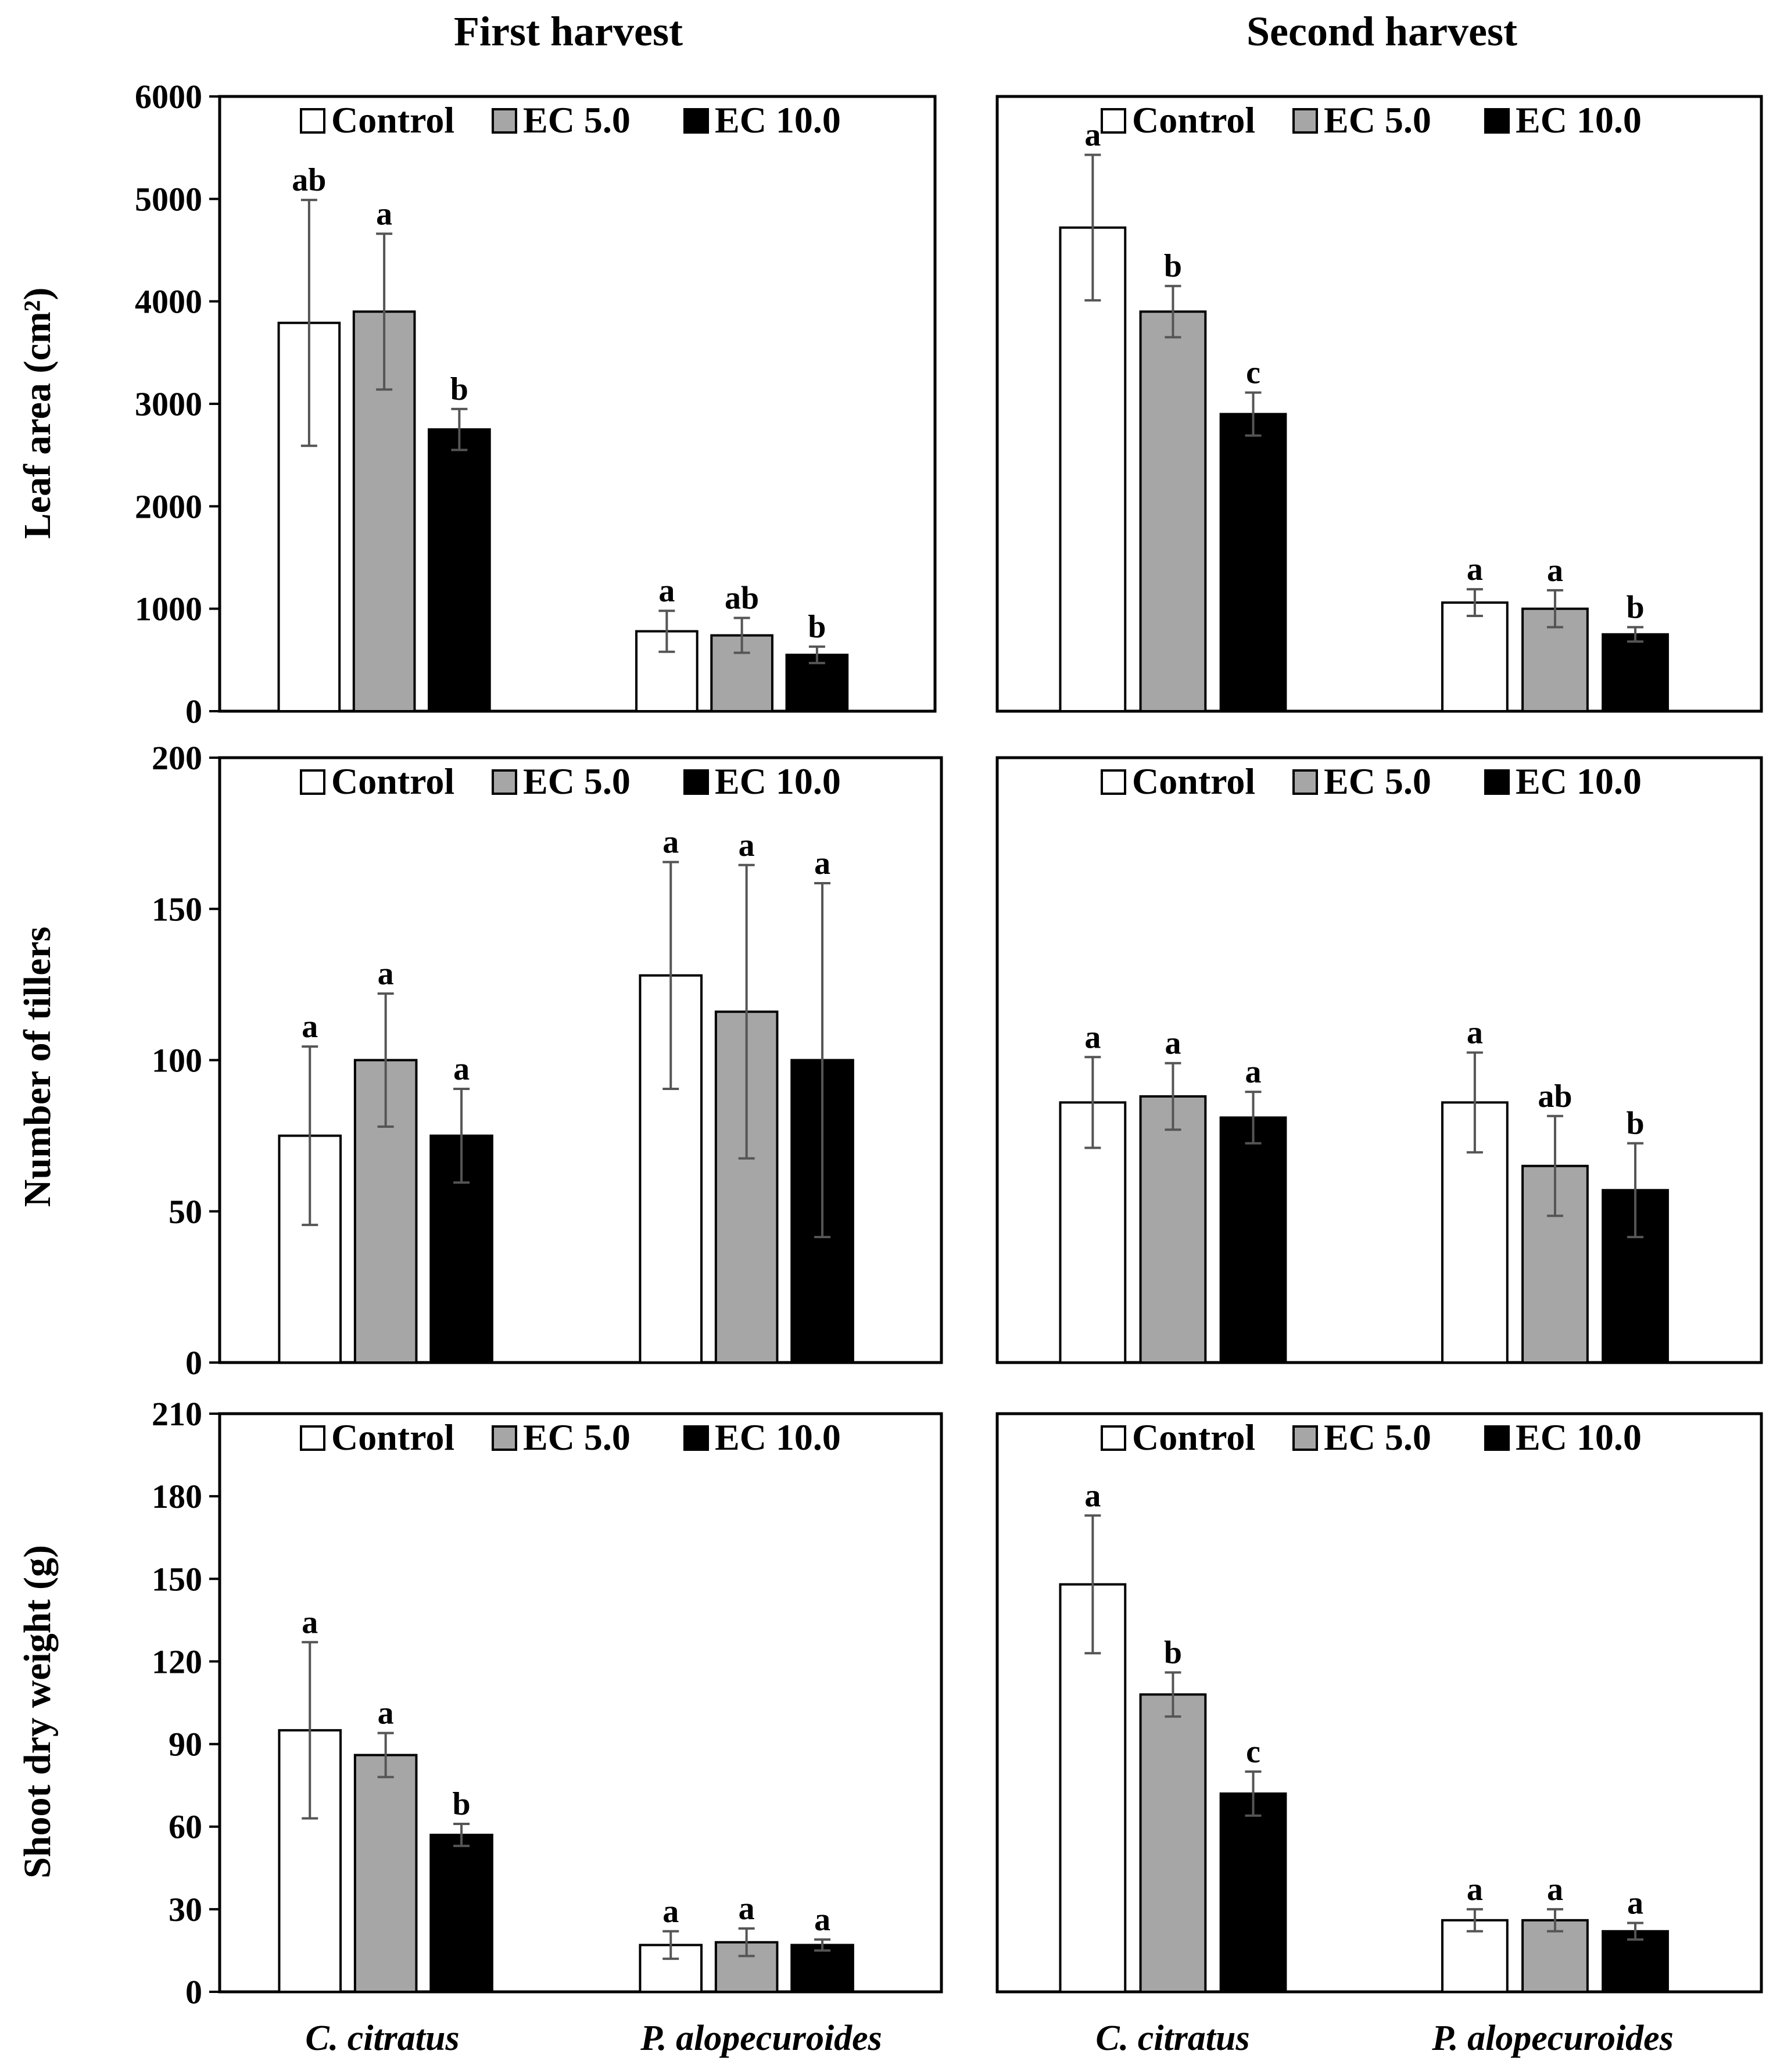 Image resolution: width=1773 pixels, height=2072 pixels. What do you see at coordinates (1552, 2039) in the screenshot?
I see `x-category-p-alopecuroides-second: P. alopecuroides` at bounding box center [1552, 2039].